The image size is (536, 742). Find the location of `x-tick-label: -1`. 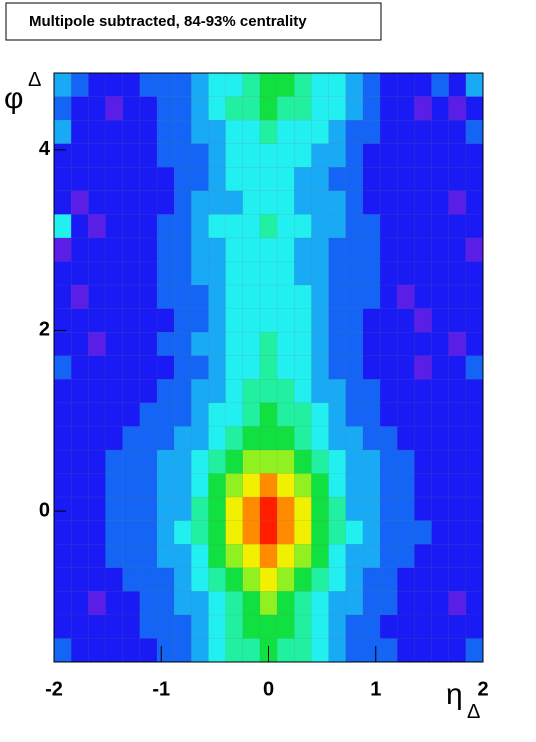

x-tick-label: -1 is located at coordinates (161, 689).